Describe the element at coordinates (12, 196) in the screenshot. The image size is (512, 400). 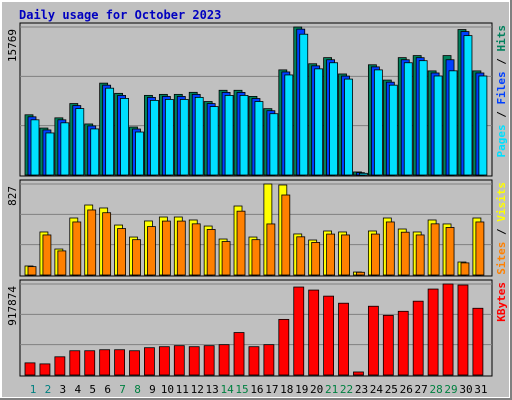
I see `y-tick-label: 827` at that location.